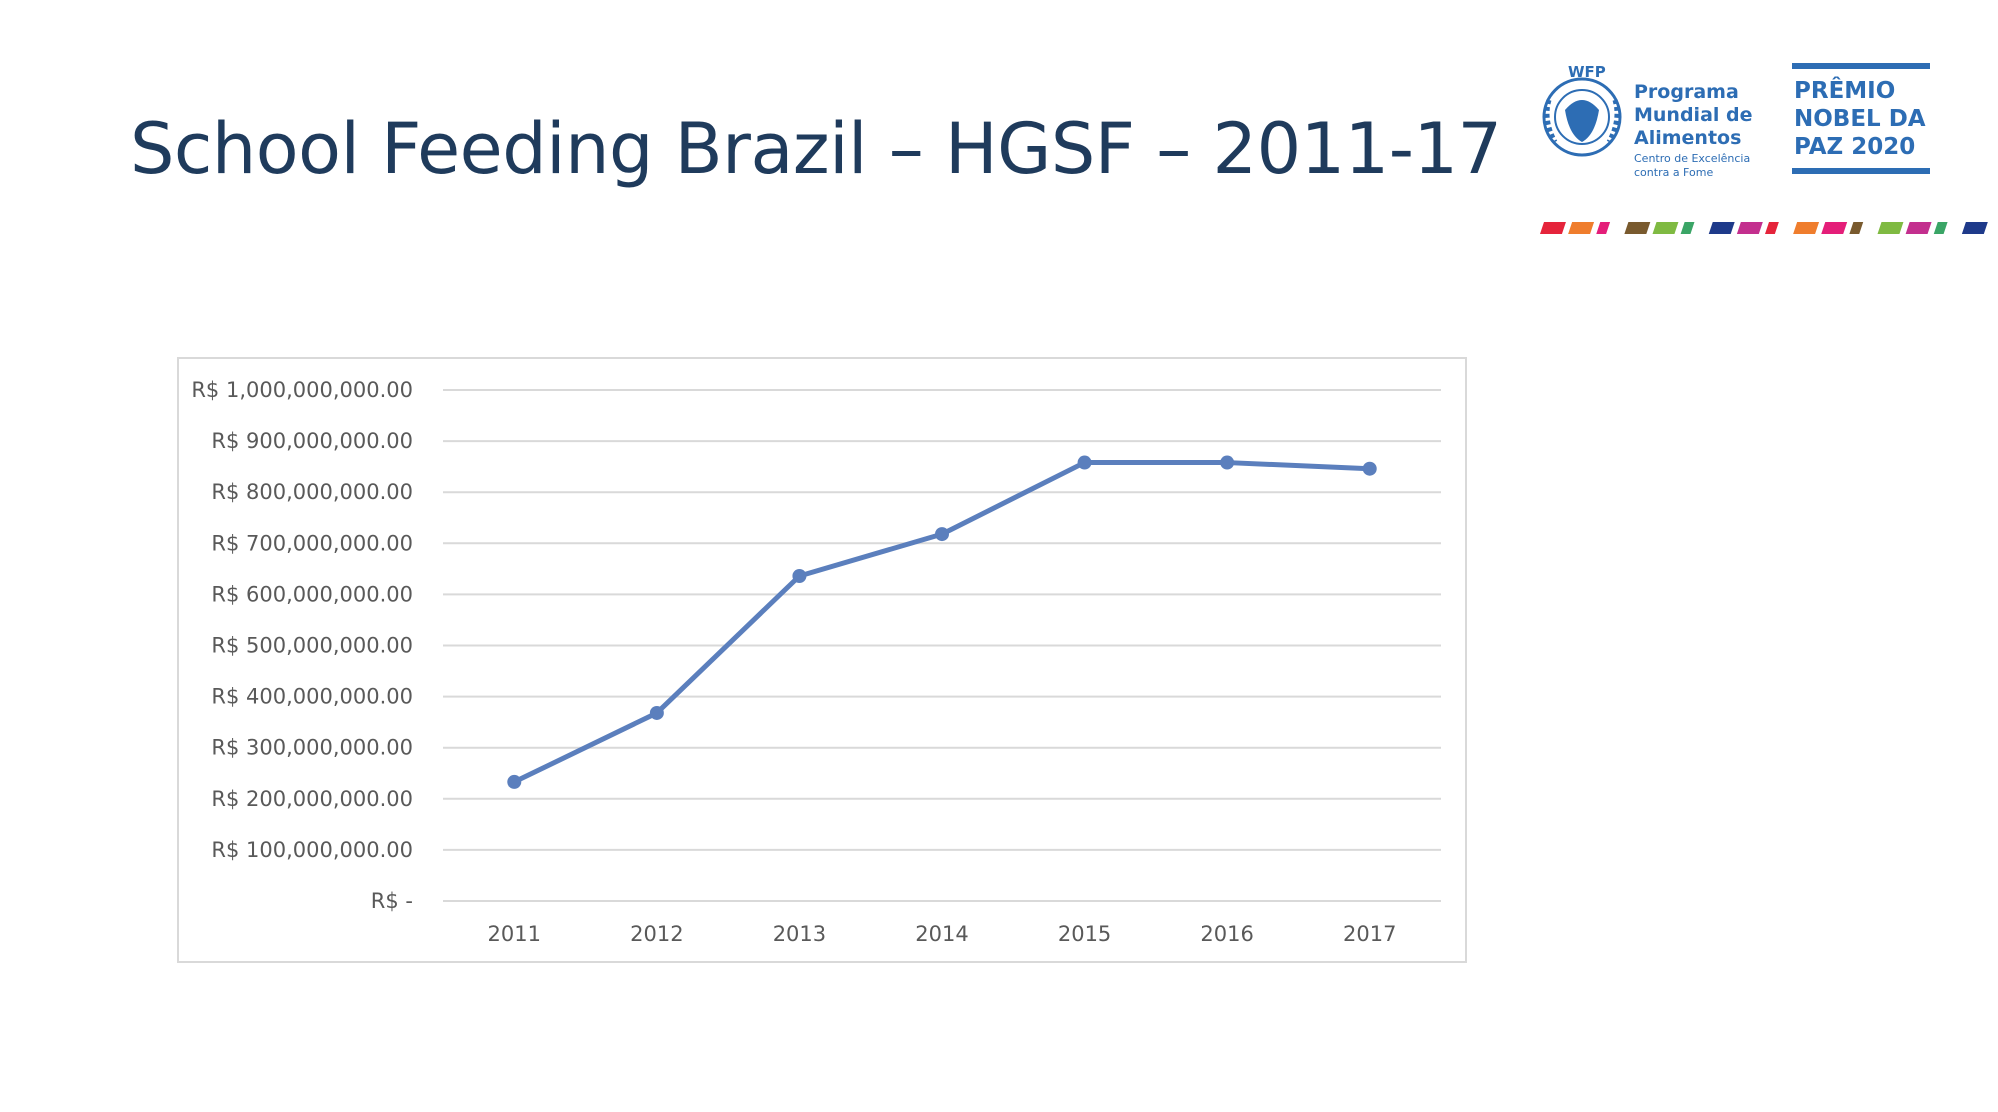  What do you see at coordinates (1687, 138) in the screenshot?
I see `wfp-name-line3: Alimentos` at bounding box center [1687, 138].